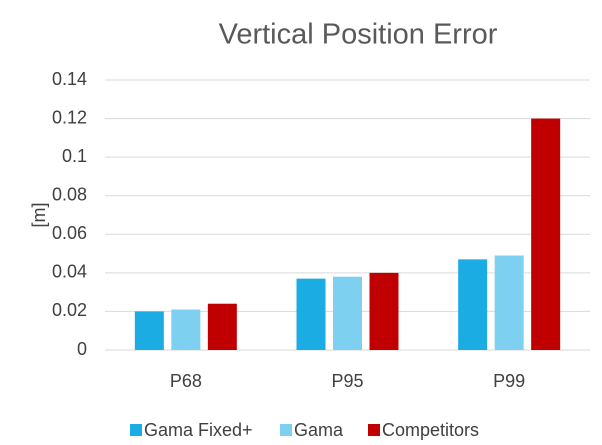  What do you see at coordinates (358, 35) in the screenshot?
I see `chart-title: Vertical Position Error` at bounding box center [358, 35].